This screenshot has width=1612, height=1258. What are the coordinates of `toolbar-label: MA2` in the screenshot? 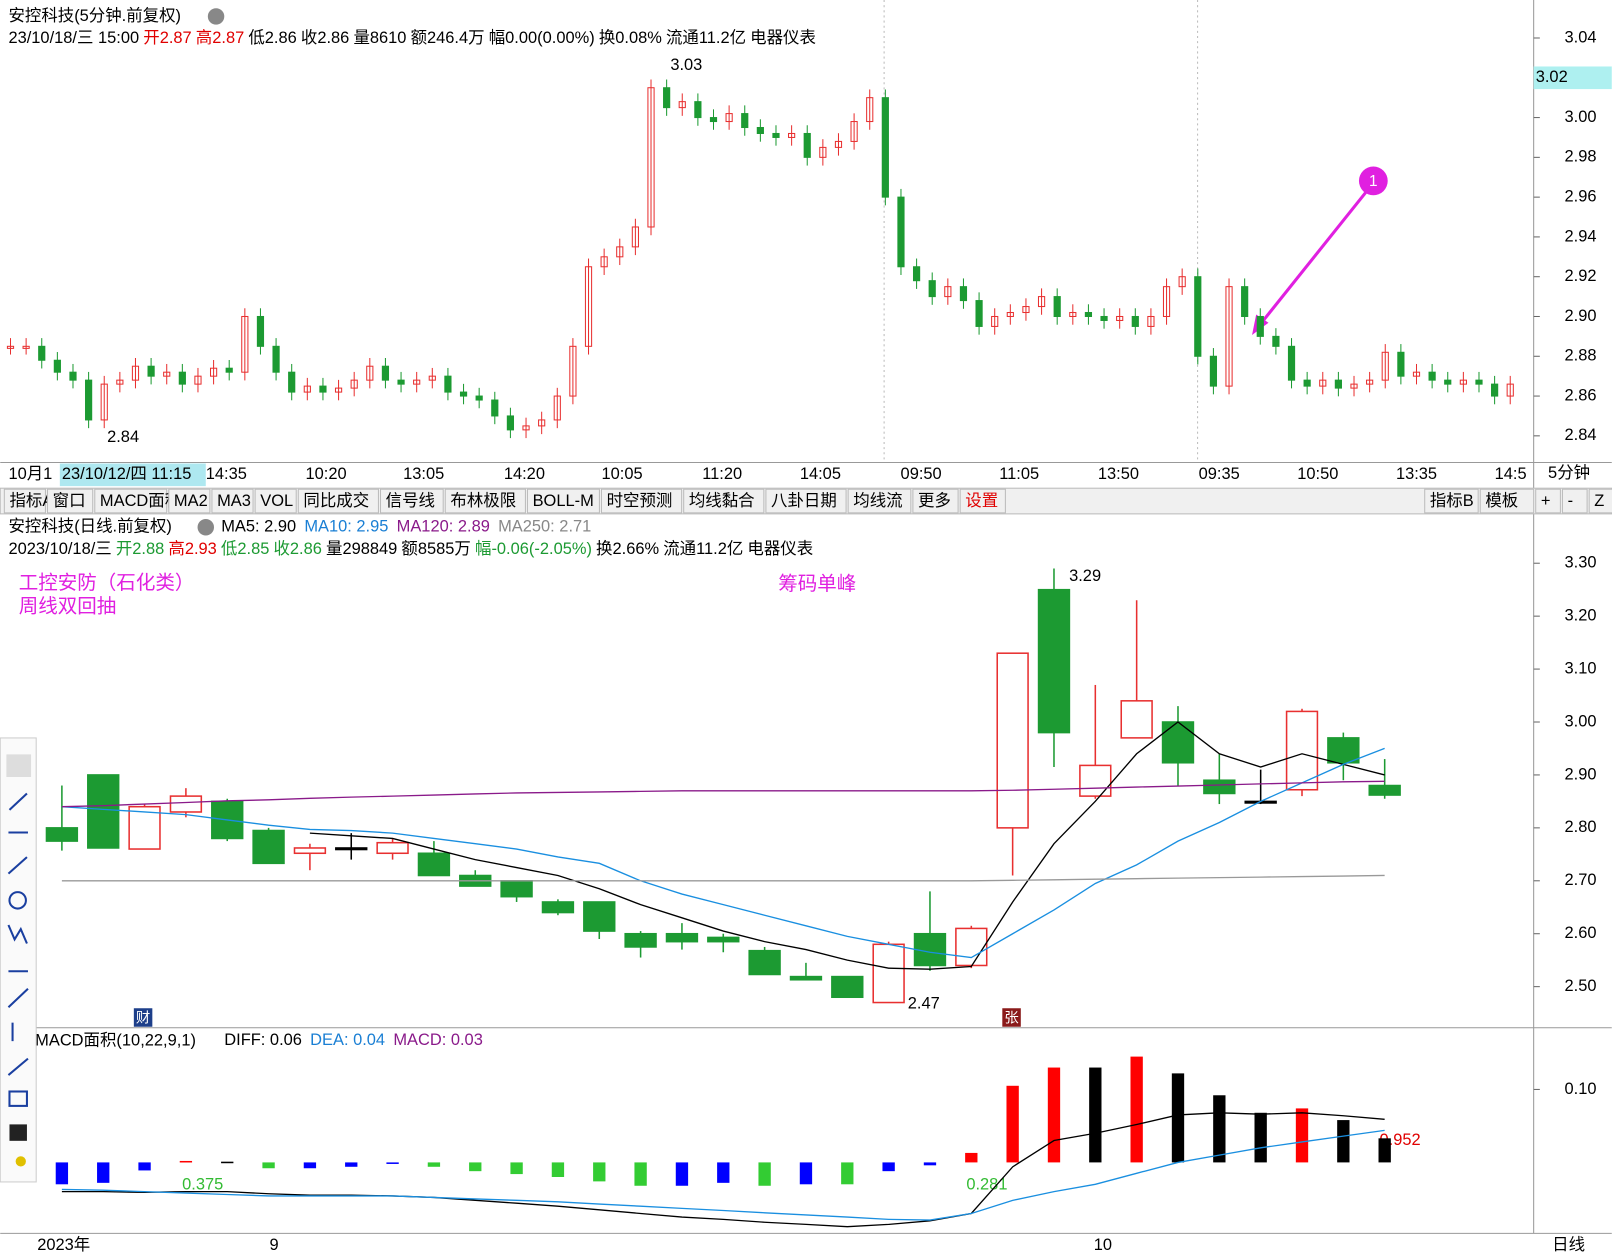 It's located at (191, 501).